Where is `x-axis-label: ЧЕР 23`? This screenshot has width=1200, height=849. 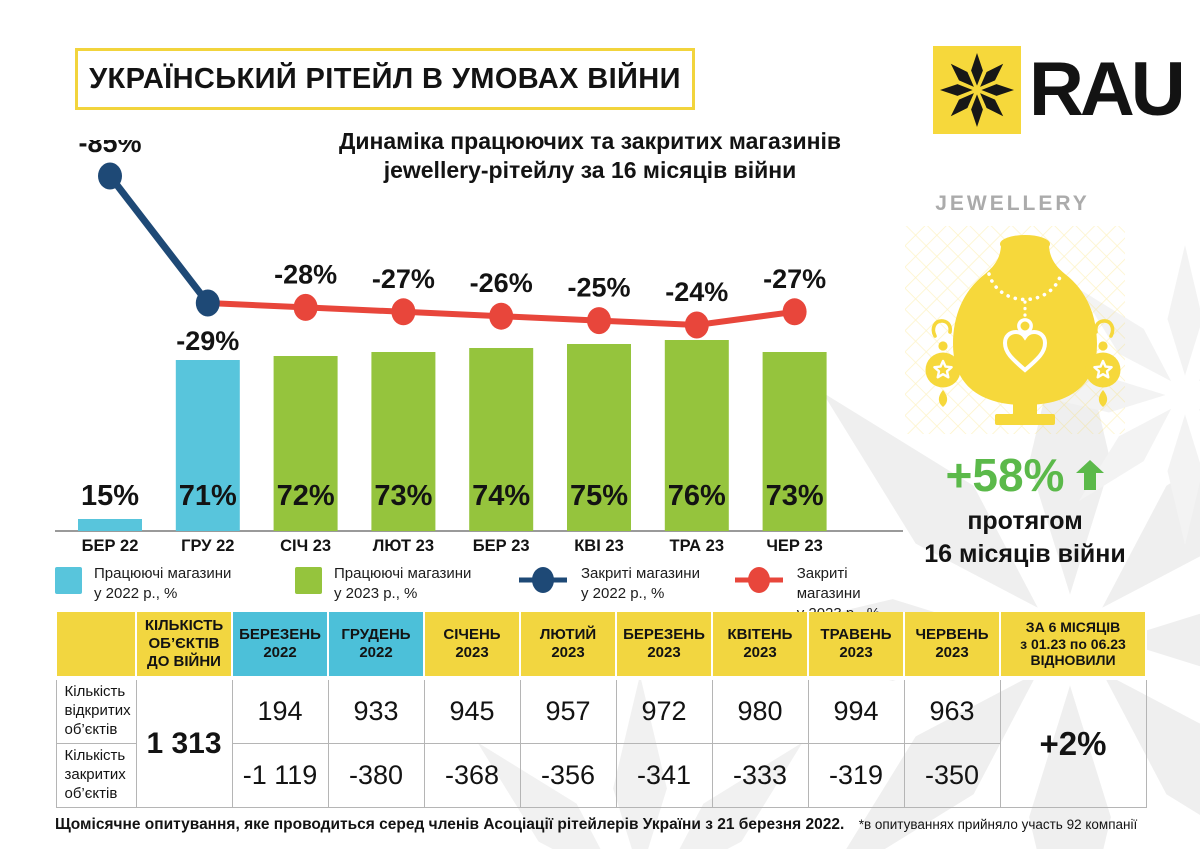 x-axis-label: ЧЕР 23 is located at coordinates (794, 546).